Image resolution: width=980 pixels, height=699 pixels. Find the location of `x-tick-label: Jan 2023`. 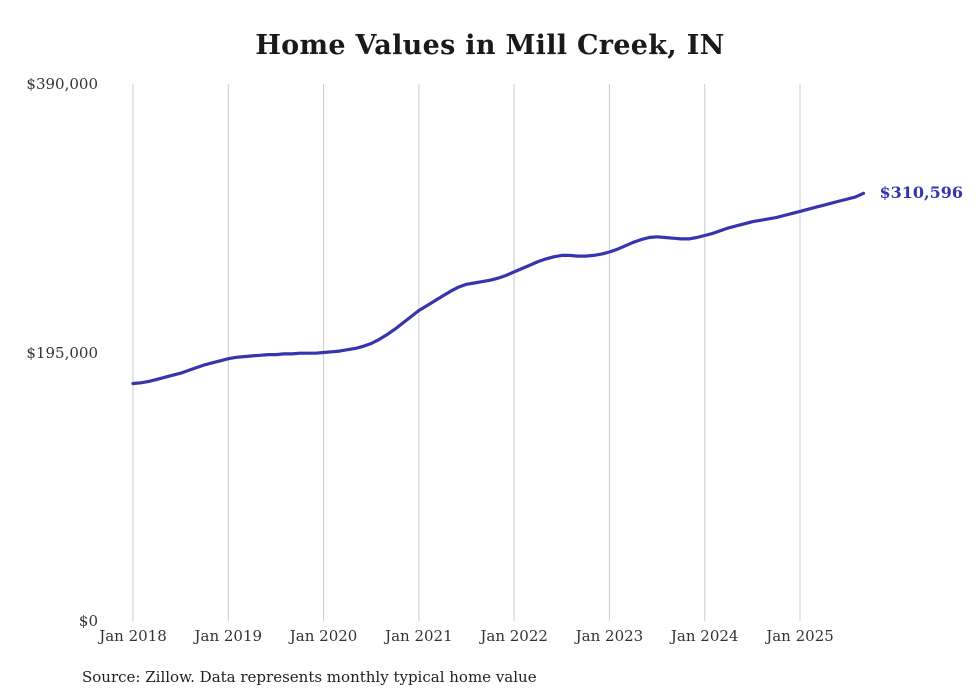

x-tick-label: Jan 2023 is located at coordinates (609, 636).